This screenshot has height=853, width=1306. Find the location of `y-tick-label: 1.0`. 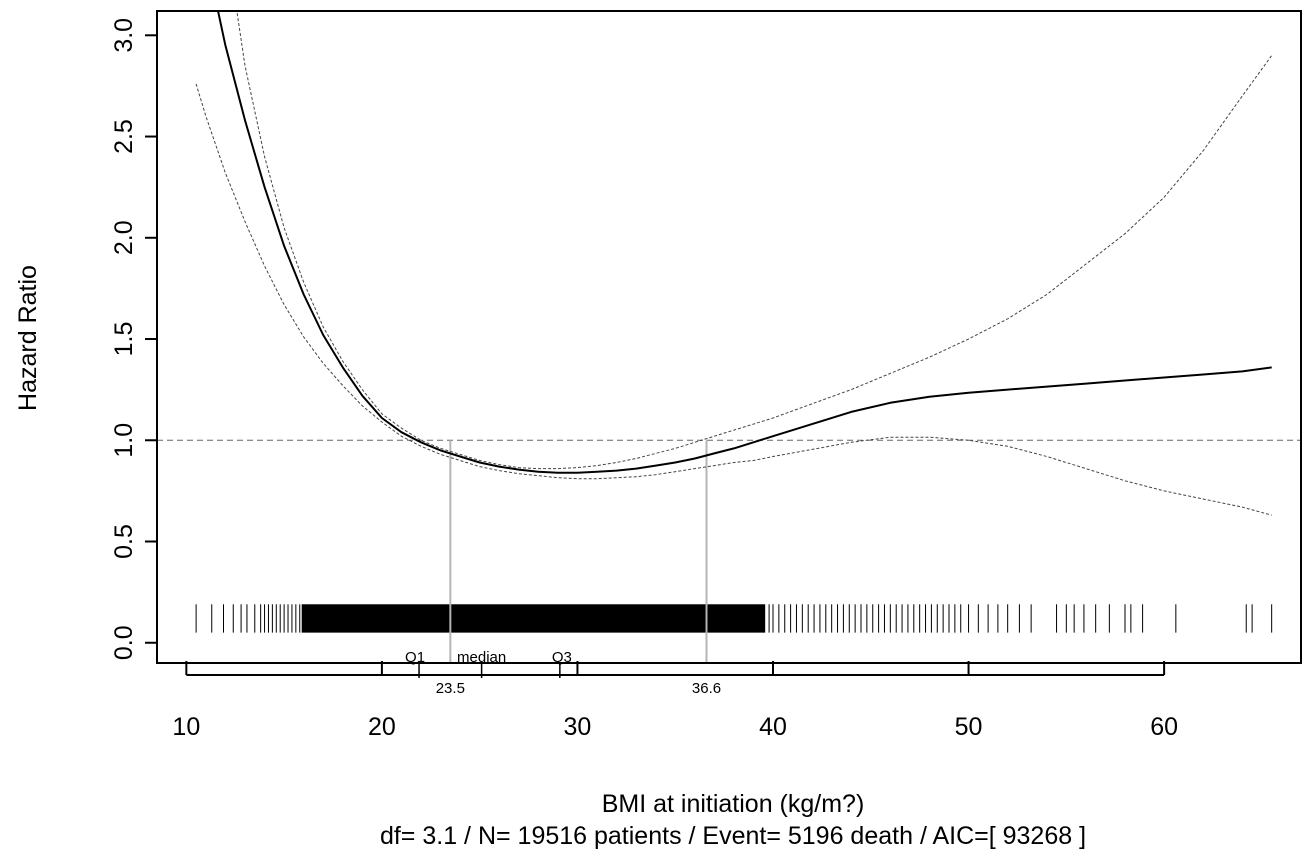

y-tick-label: 1.0 is located at coordinates (124, 440).